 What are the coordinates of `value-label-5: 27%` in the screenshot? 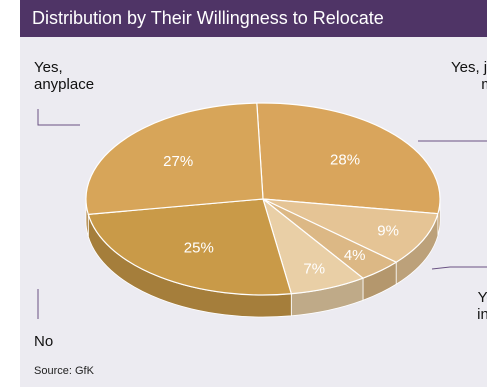 It's located at (178, 161).